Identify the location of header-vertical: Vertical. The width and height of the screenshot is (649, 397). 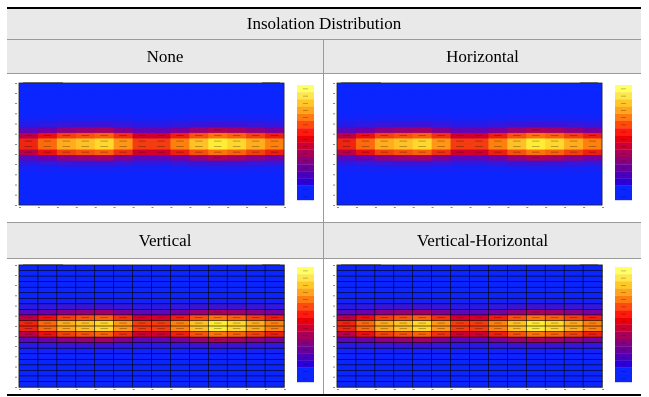
(165, 240).